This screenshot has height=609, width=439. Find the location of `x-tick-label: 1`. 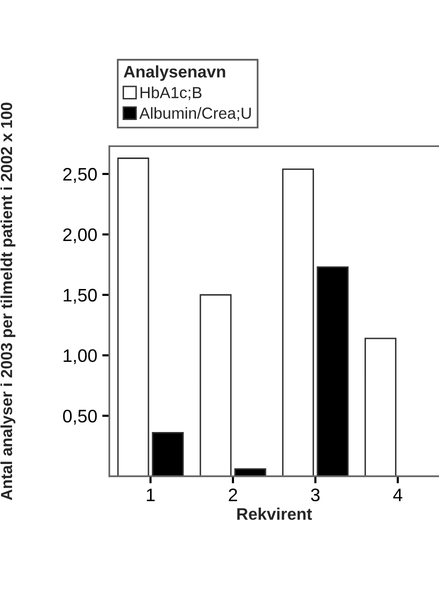

x-tick-label: 1 is located at coordinates (150, 495).